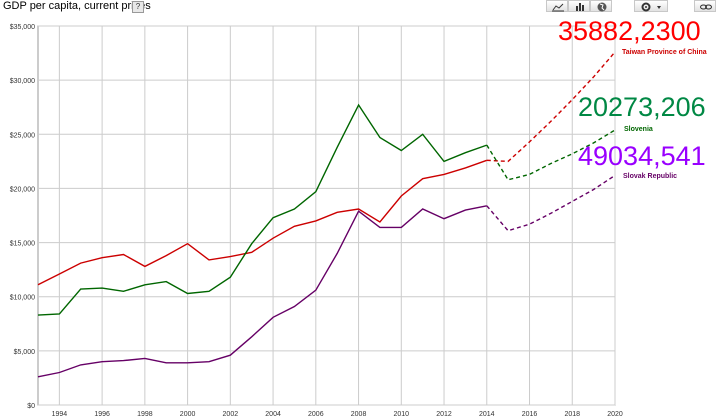 The height and width of the screenshot is (420, 720). Describe the element at coordinates (145, 414) in the screenshot. I see `x-tick-label: 1998` at that location.